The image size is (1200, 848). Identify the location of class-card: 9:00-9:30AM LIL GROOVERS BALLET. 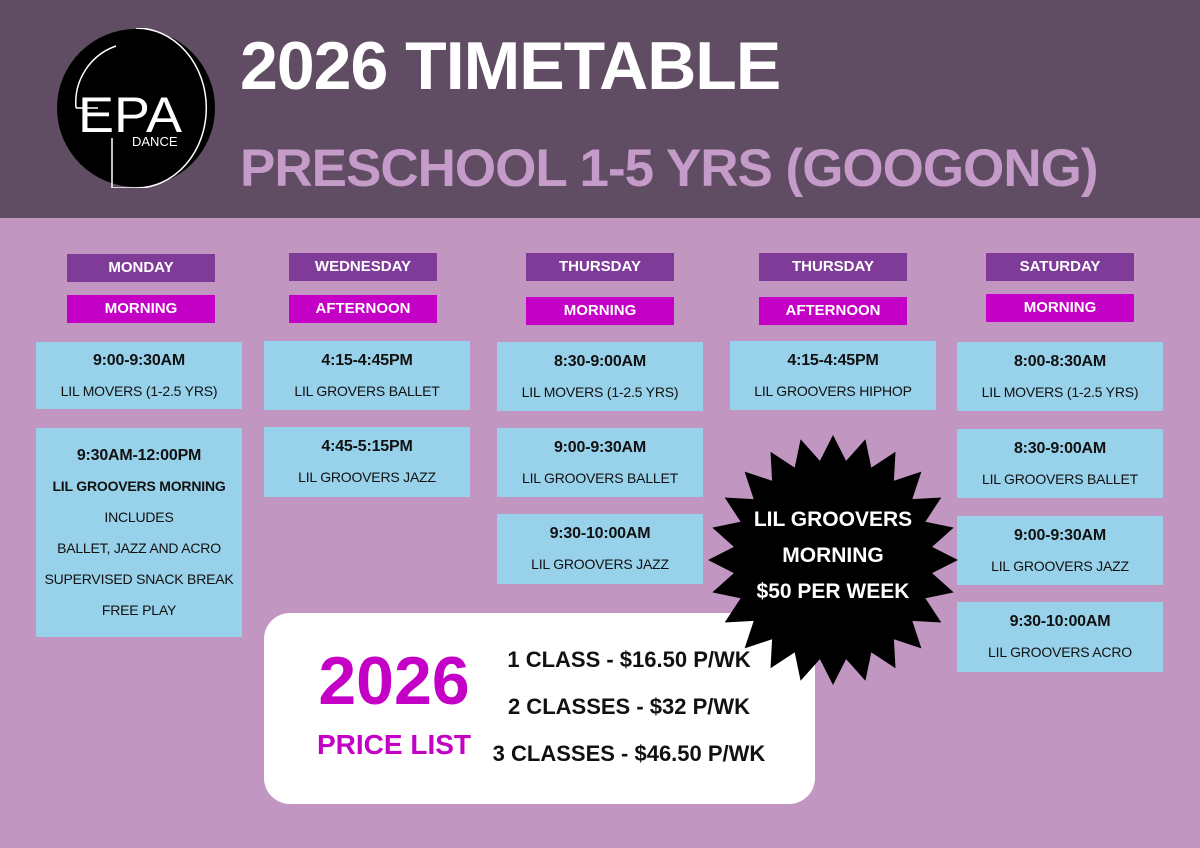
(600, 462).